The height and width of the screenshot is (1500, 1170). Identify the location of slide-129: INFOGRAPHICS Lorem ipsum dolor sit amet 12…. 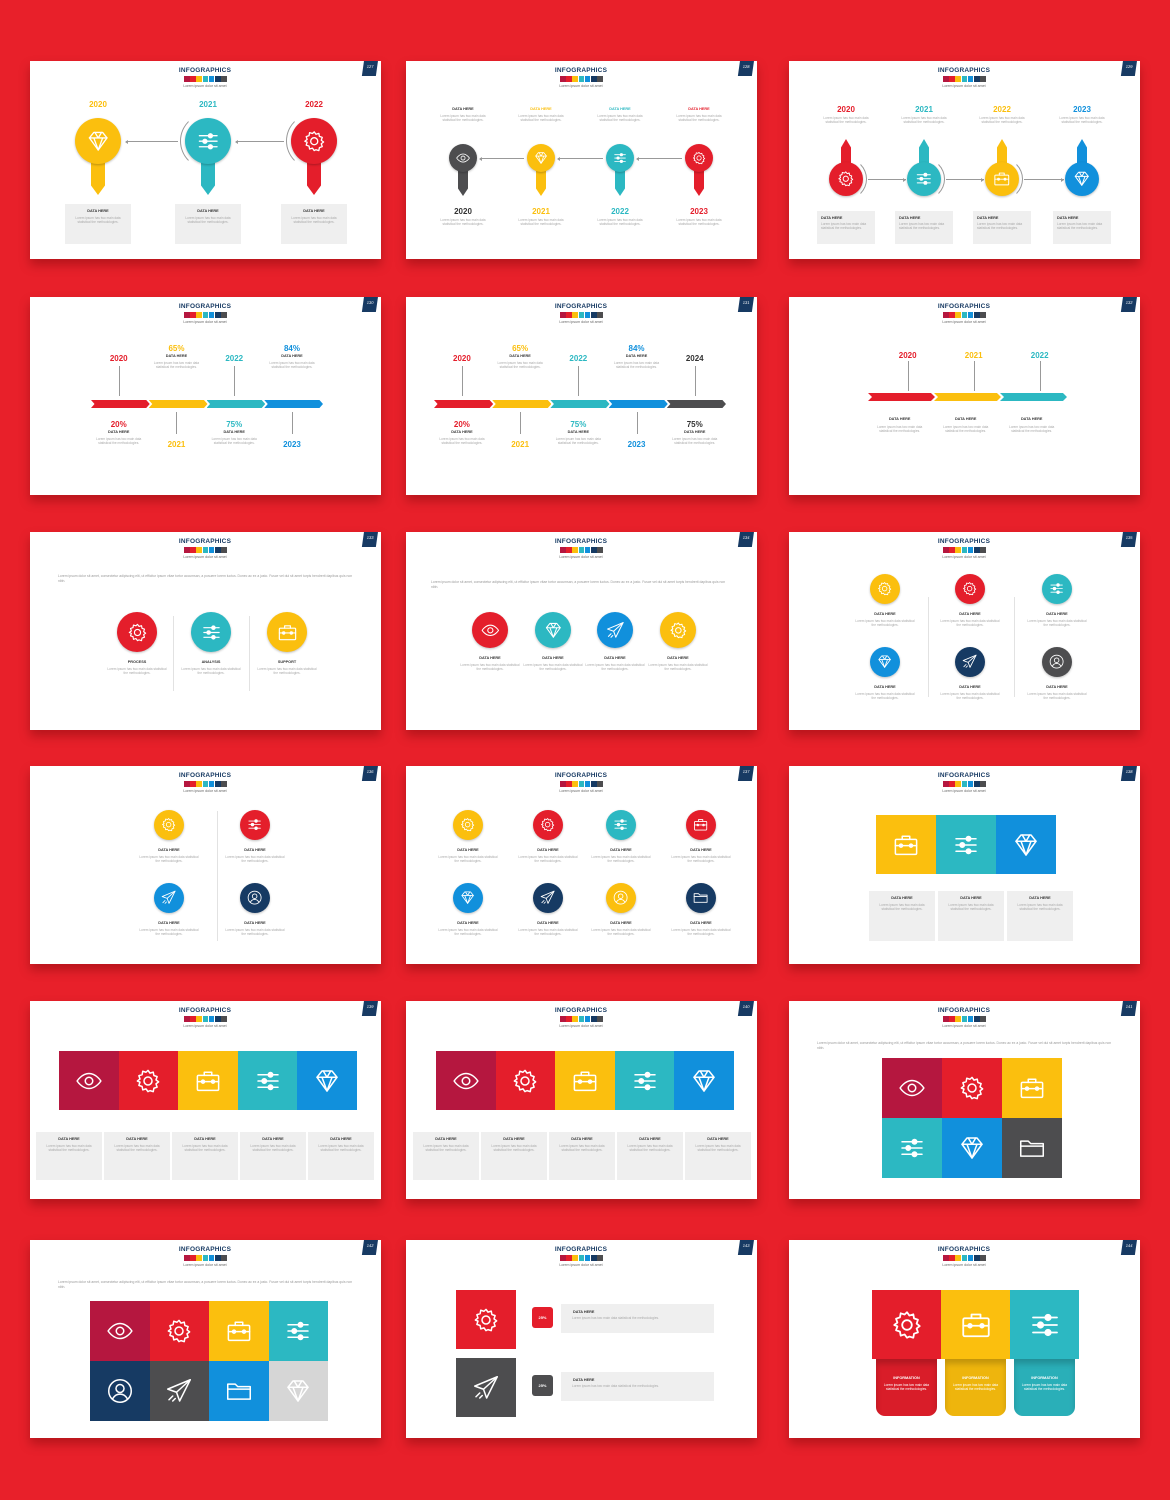
(964, 160).